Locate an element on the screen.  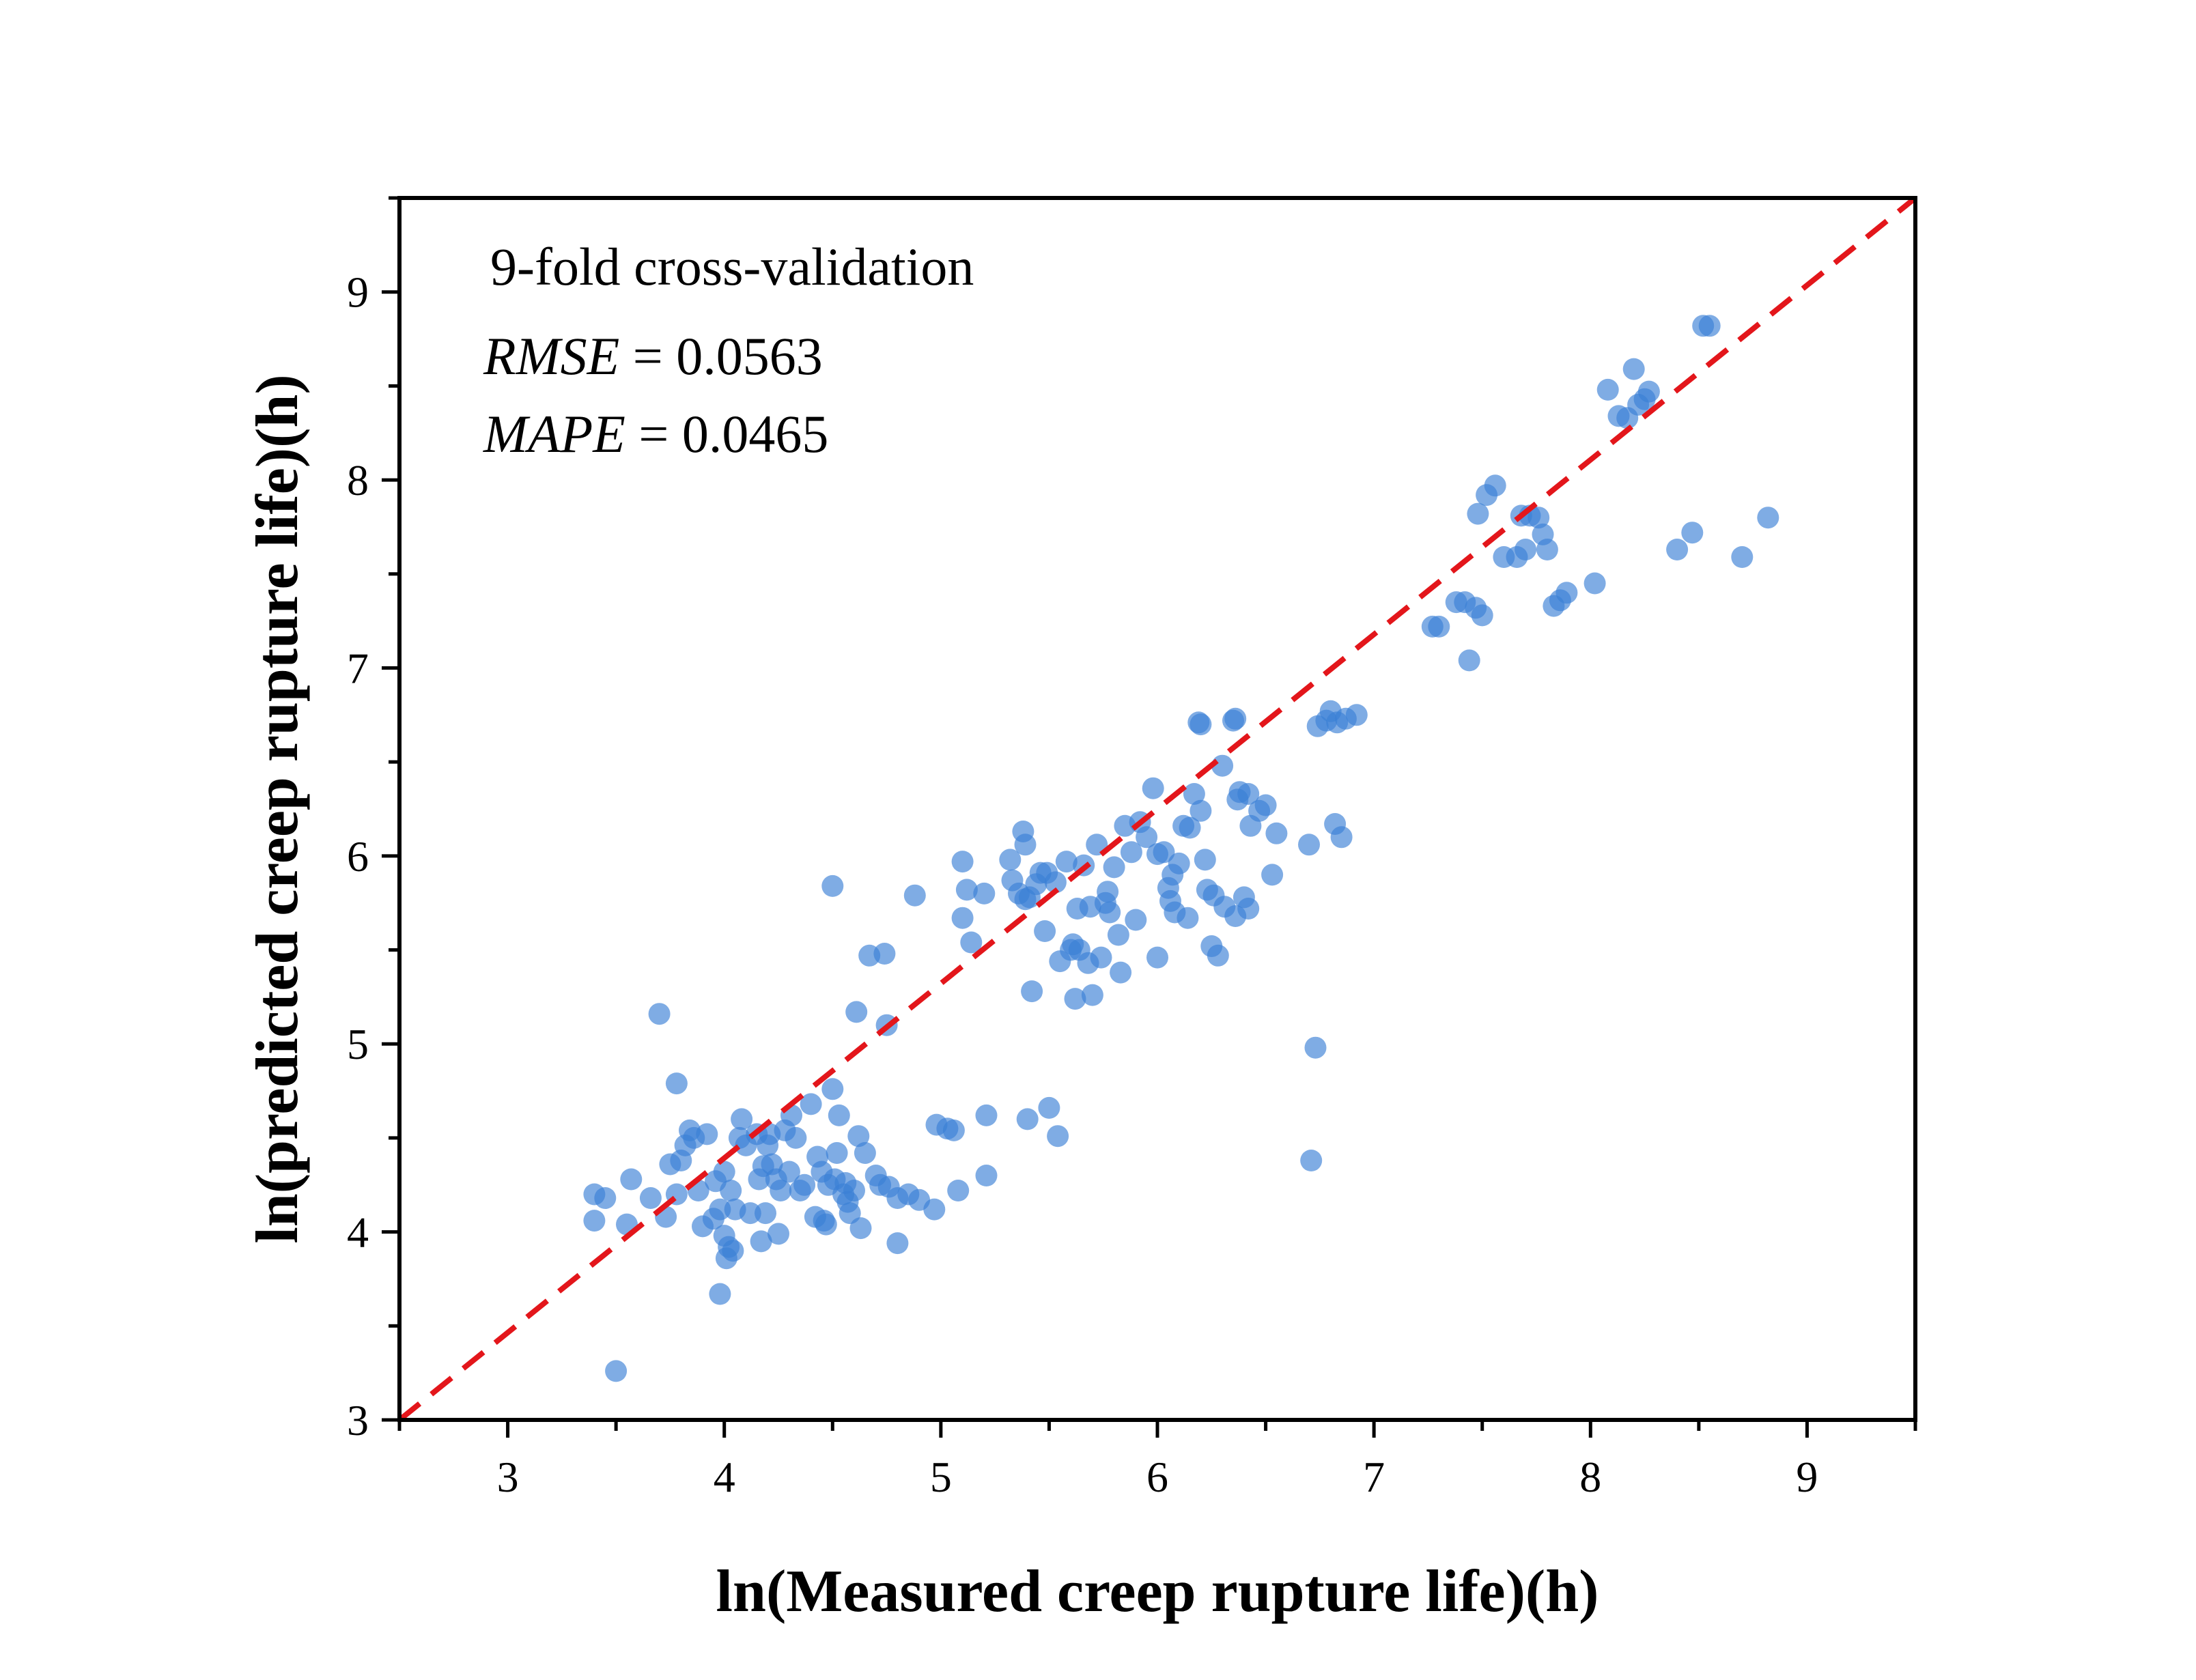
rmse-label: RMSE is located at coordinates (551, 356).